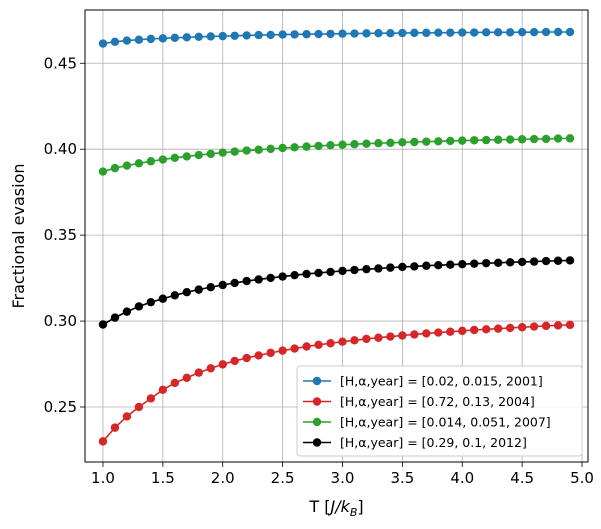 This screenshot has height=529, width=601. Describe the element at coordinates (437, 401) in the screenshot. I see `legend-label: [H,α,year] = [0.72, 0.13, 2004]` at that location.